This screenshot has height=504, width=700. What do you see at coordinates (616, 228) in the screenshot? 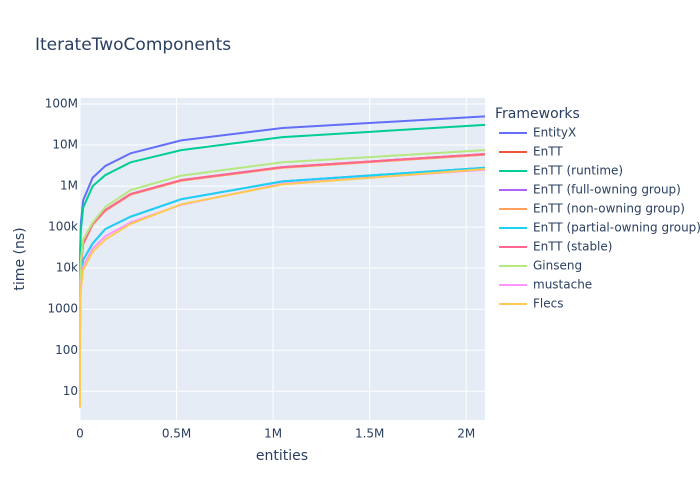
I see `legend-label: EnTT (partial-owning group)` at bounding box center [616, 228].